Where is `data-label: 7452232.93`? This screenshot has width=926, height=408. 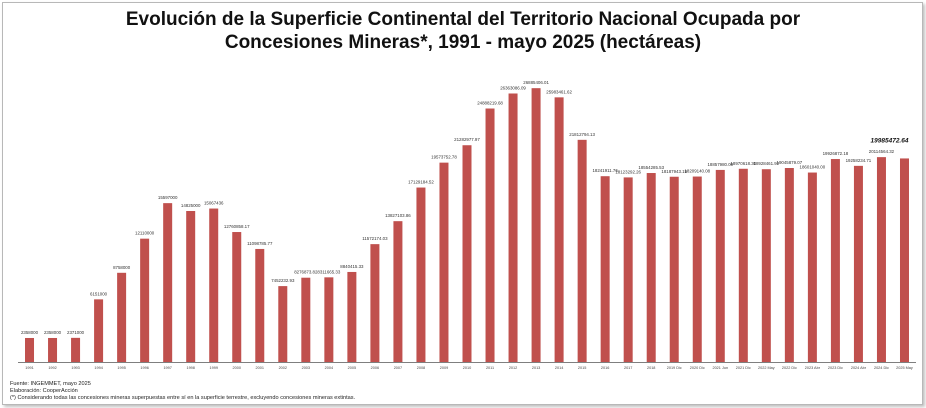 data-label: 7452232.93 is located at coordinates (283, 280).